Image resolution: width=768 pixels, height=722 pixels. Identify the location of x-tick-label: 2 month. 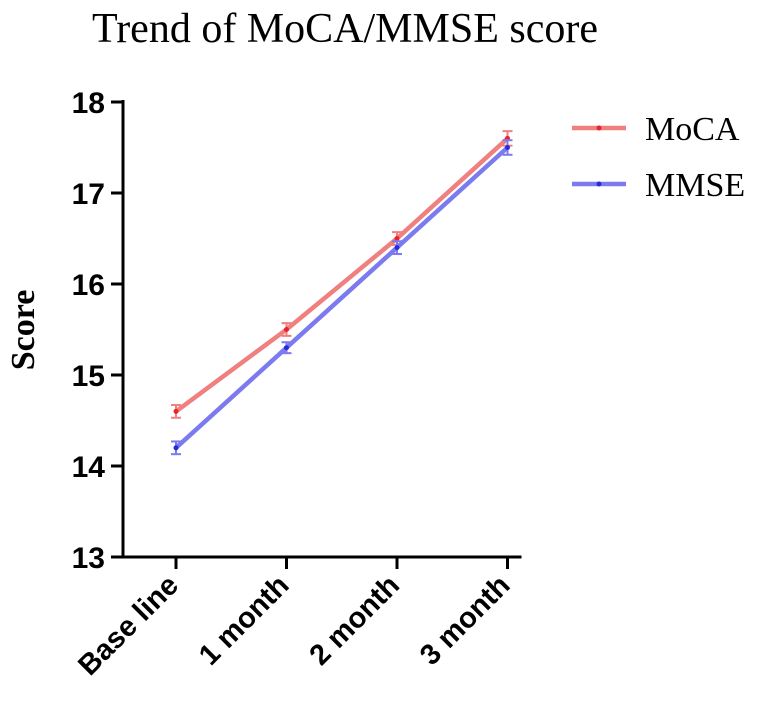
(355, 620).